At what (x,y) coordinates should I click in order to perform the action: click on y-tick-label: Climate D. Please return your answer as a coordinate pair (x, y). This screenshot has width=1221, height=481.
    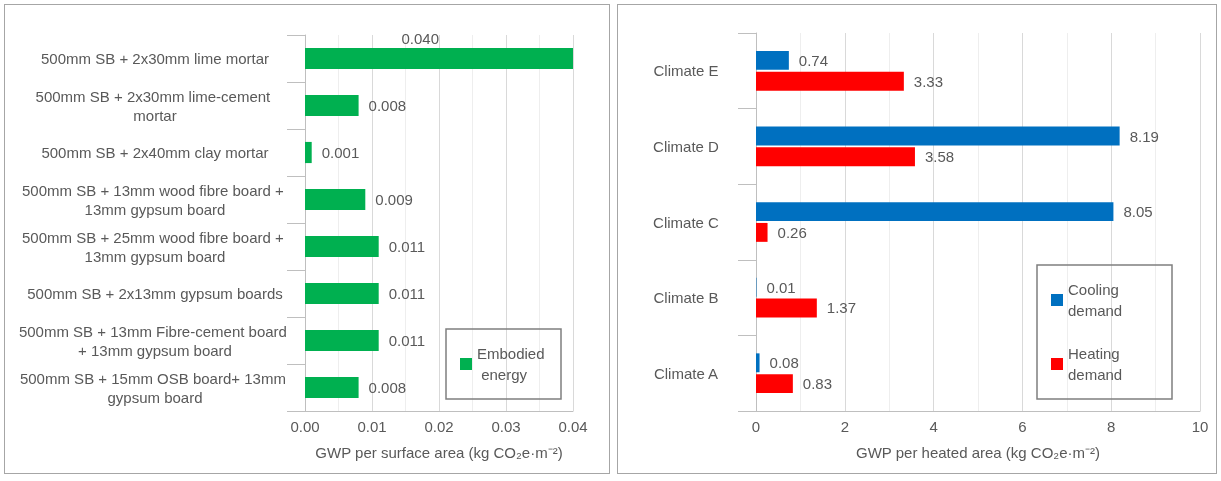
    Looking at the image, I should click on (686, 146).